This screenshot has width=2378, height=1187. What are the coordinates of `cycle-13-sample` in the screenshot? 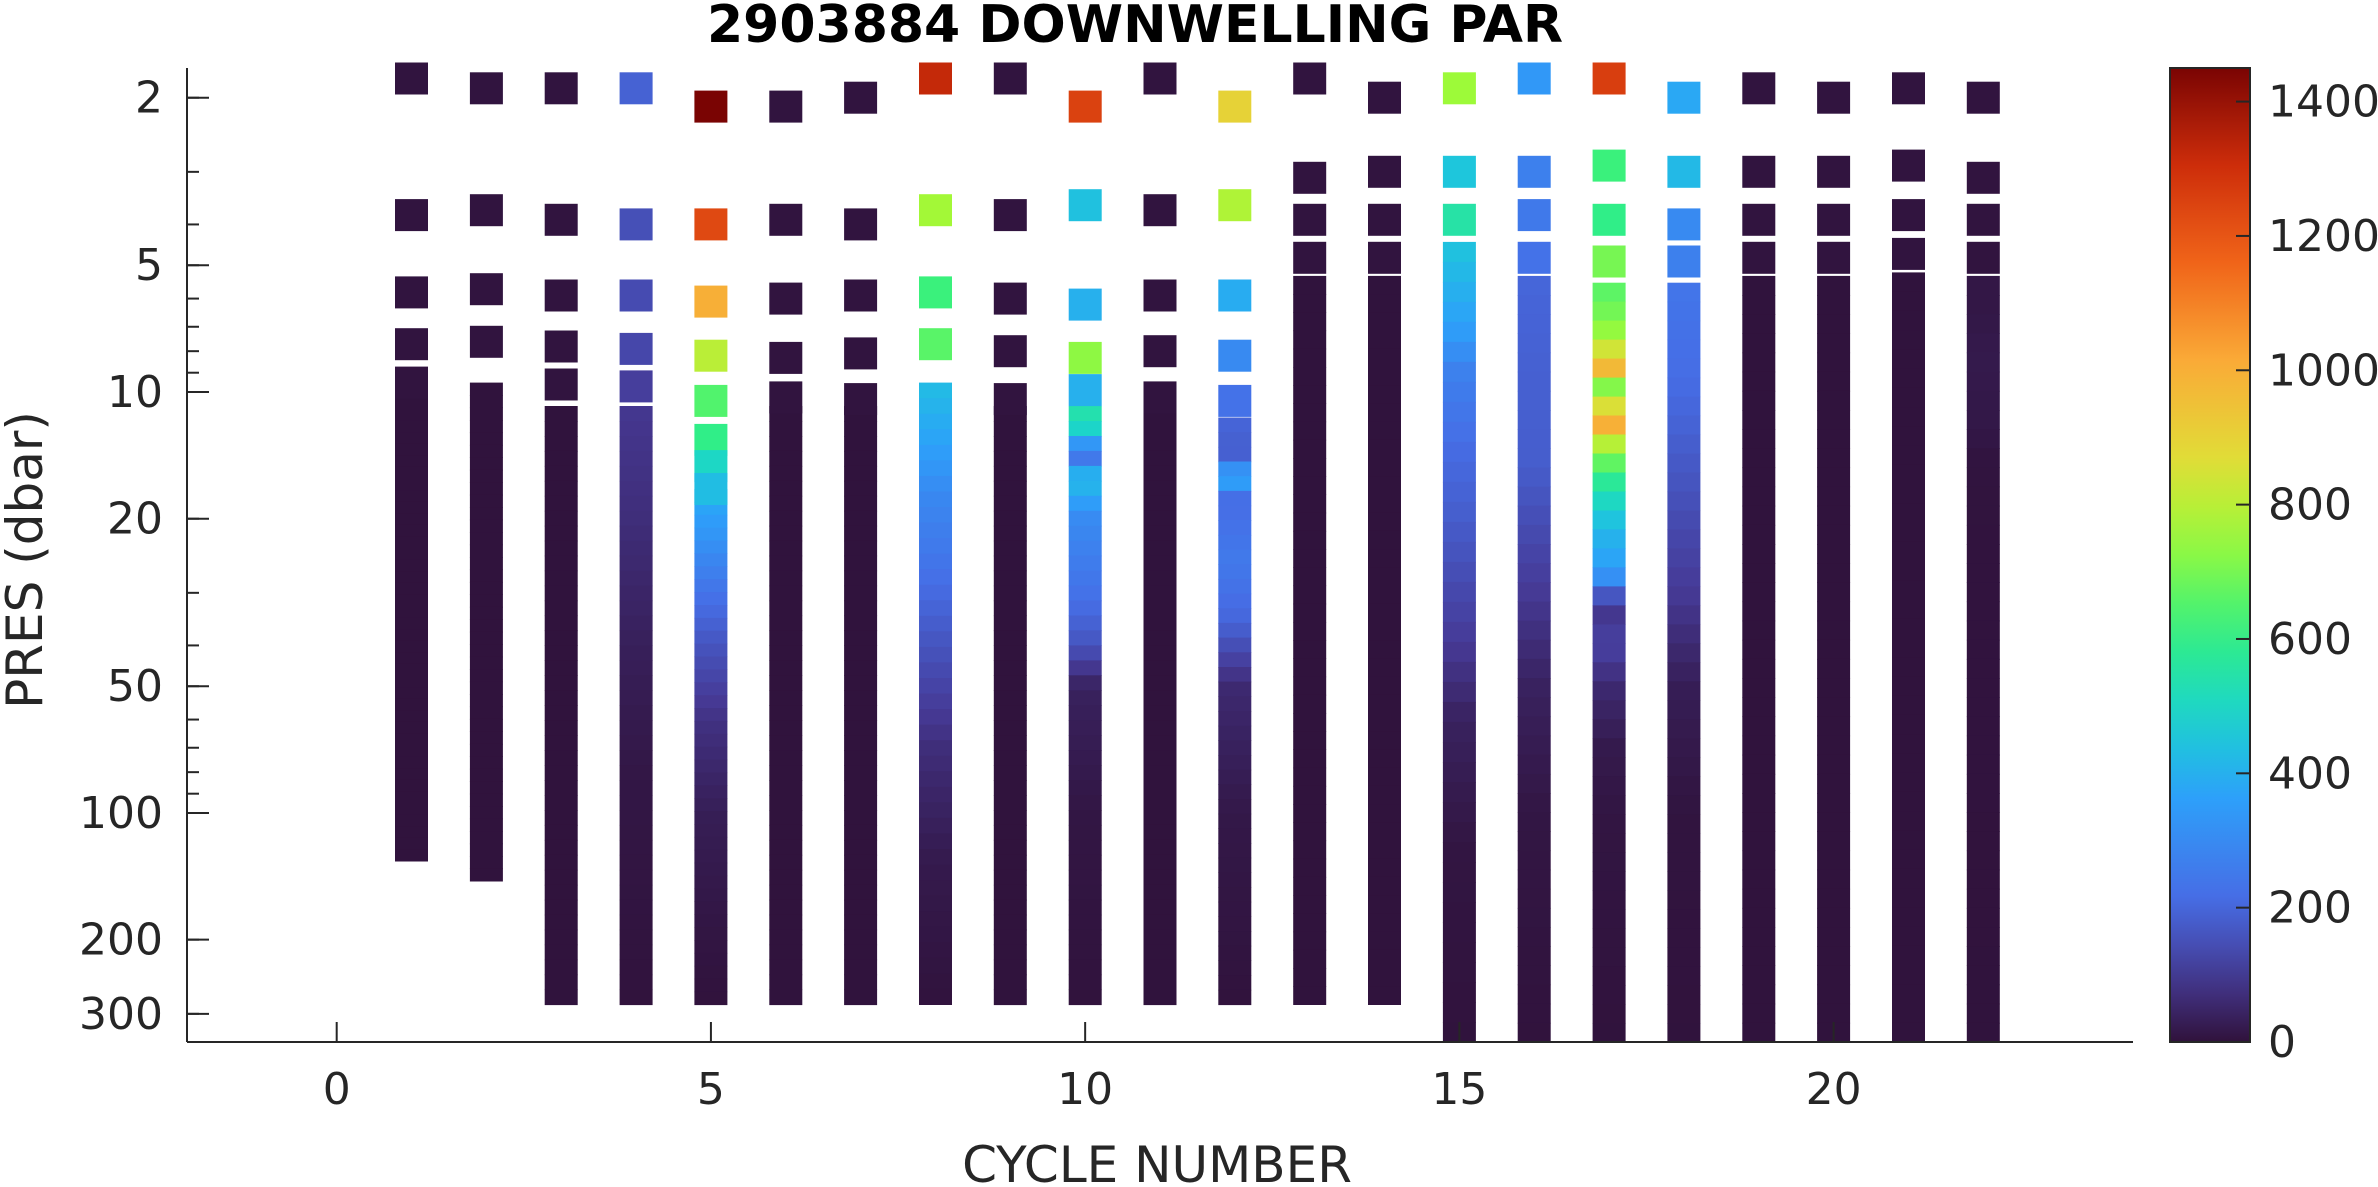 It's located at (1310, 219).